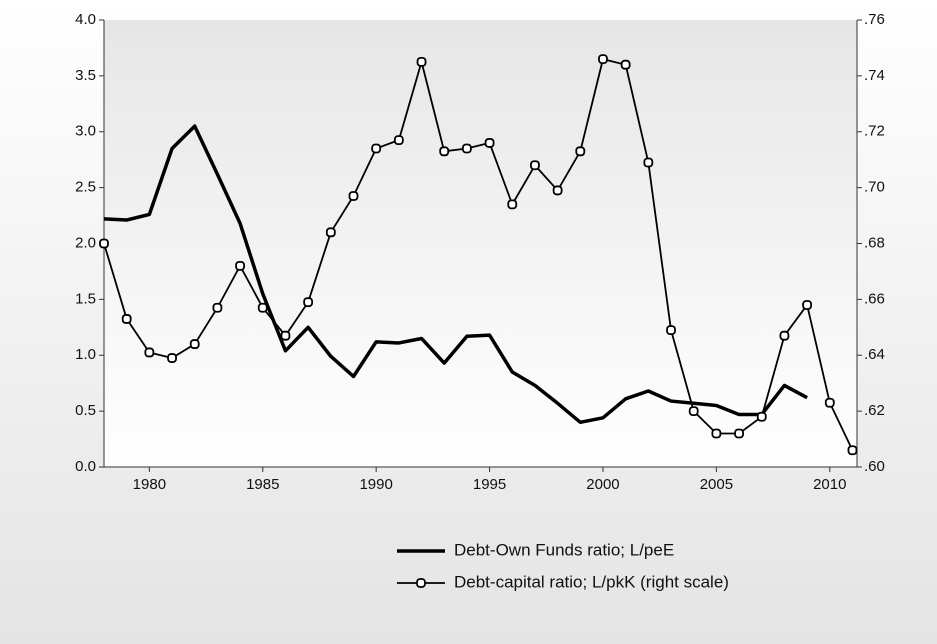 The width and height of the screenshot is (937, 644). Describe the element at coordinates (489, 484) in the screenshot. I see `x-tick-label: 1995` at that location.